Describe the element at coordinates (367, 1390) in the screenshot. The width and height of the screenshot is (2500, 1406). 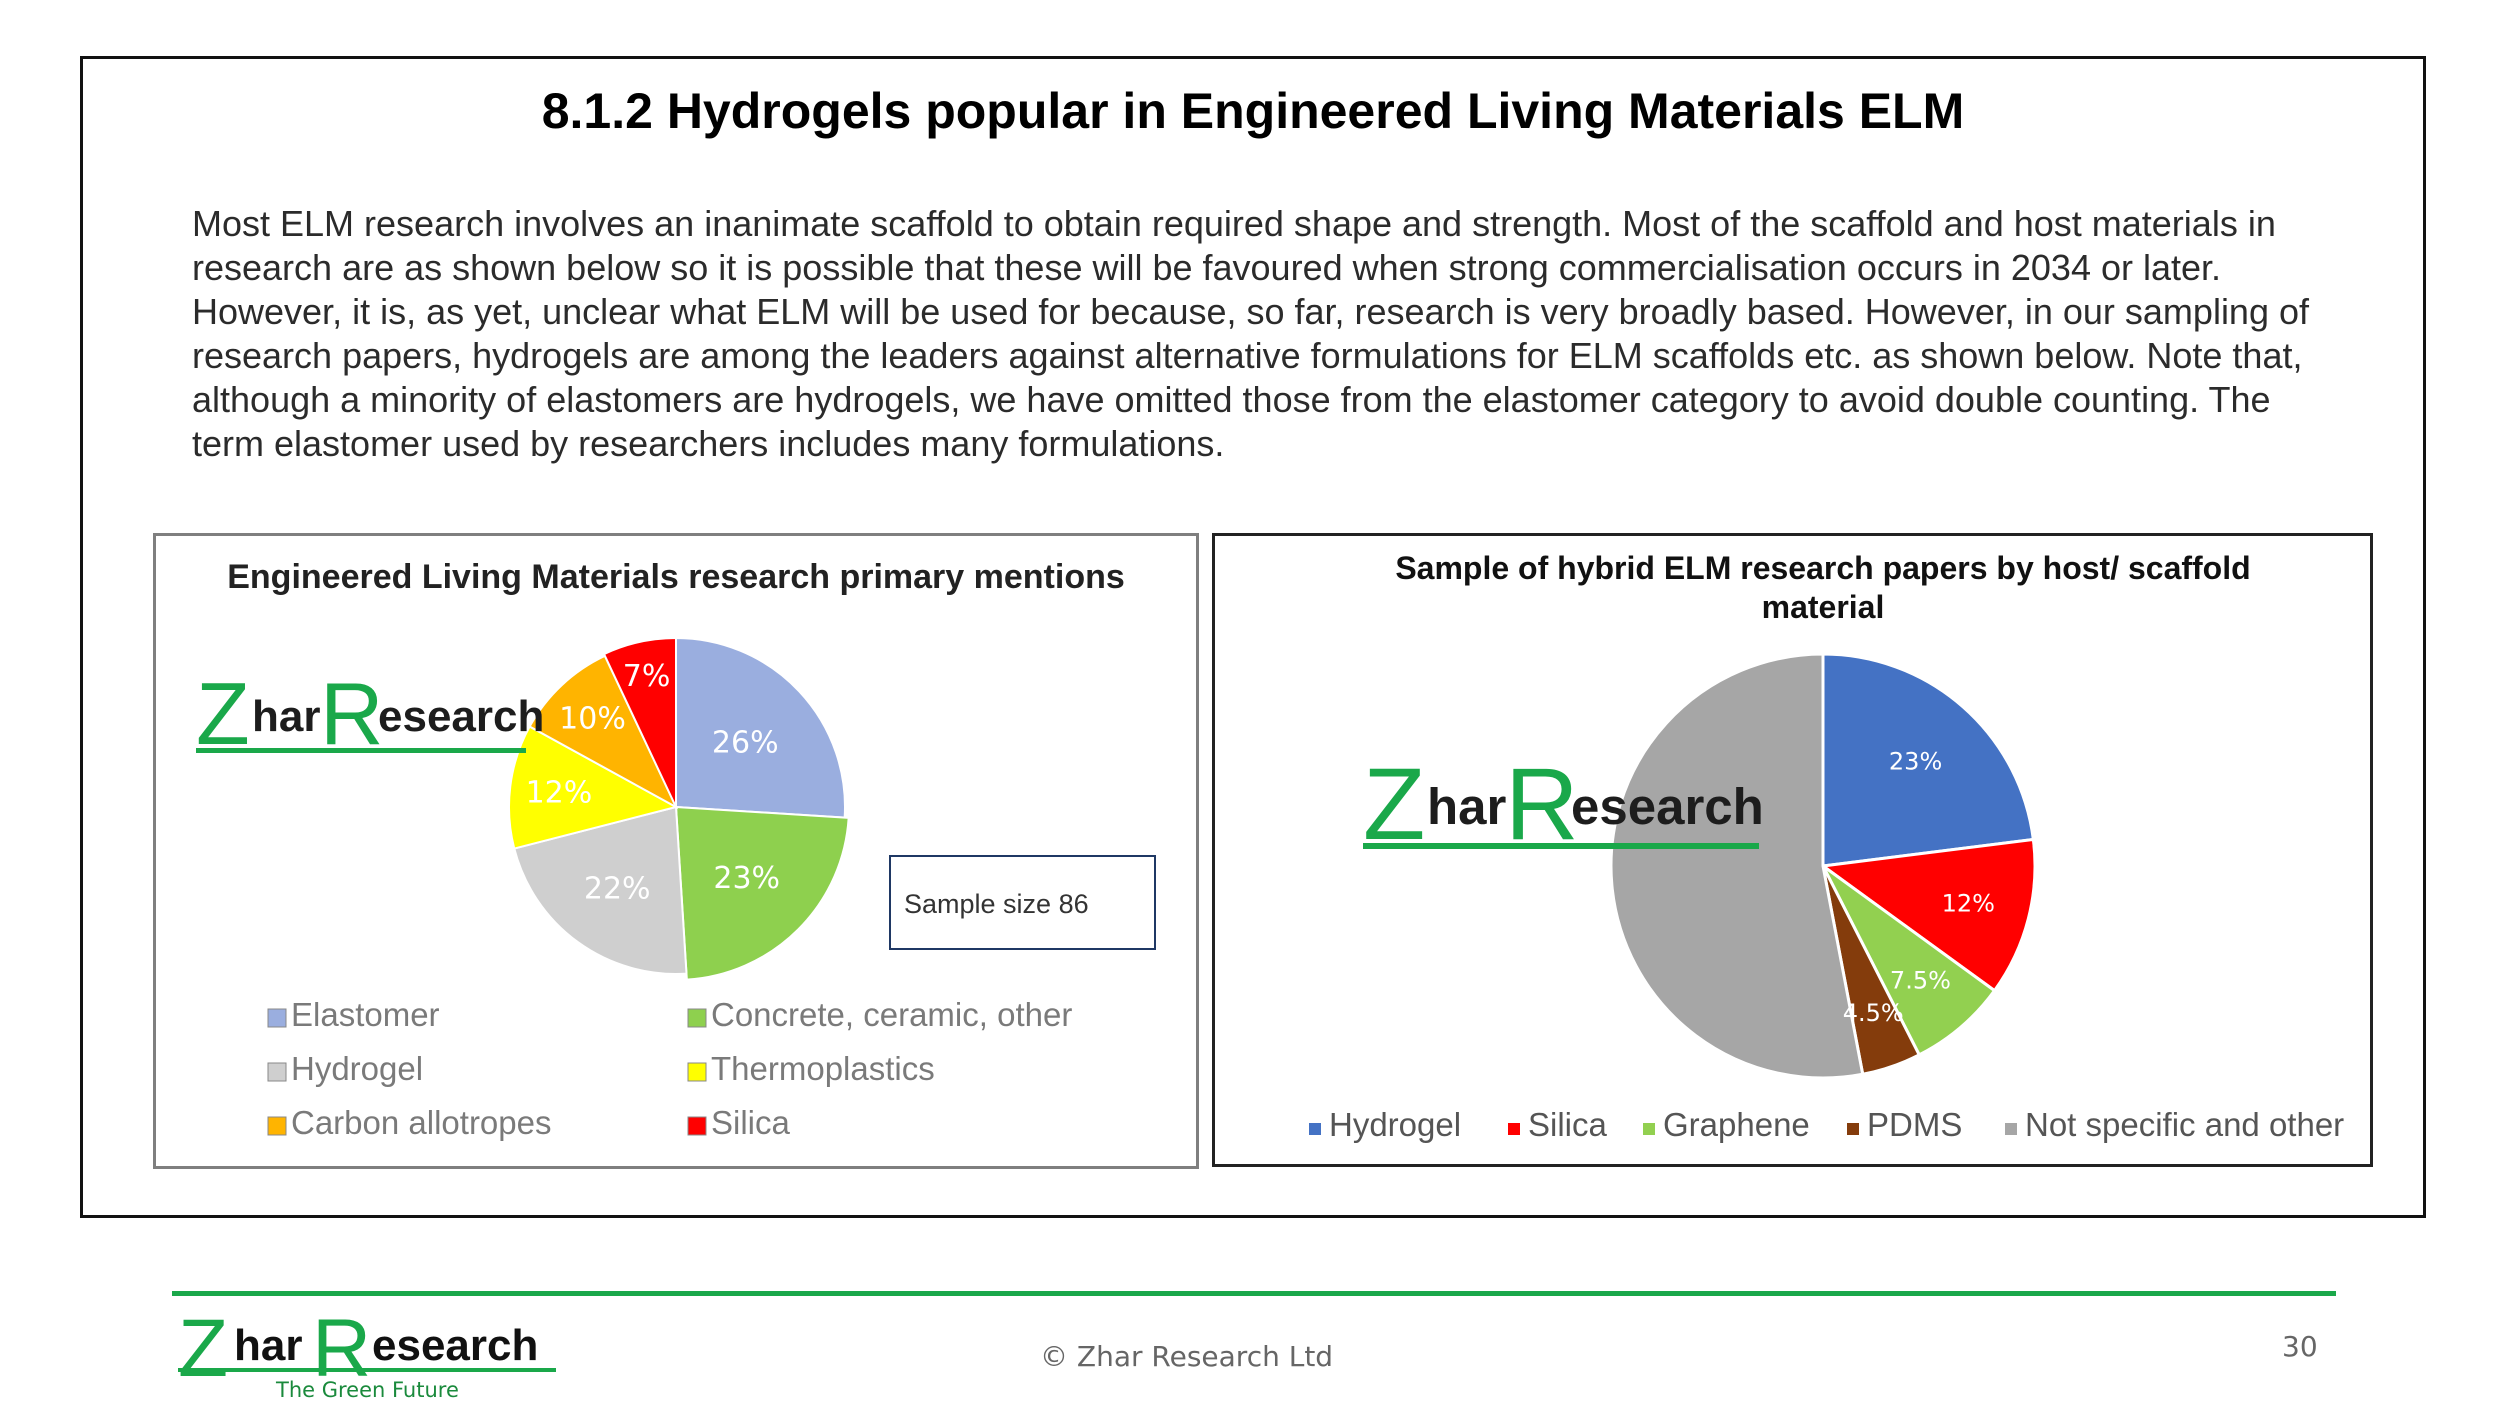
I see `footer-tagline: The Green Future` at that location.